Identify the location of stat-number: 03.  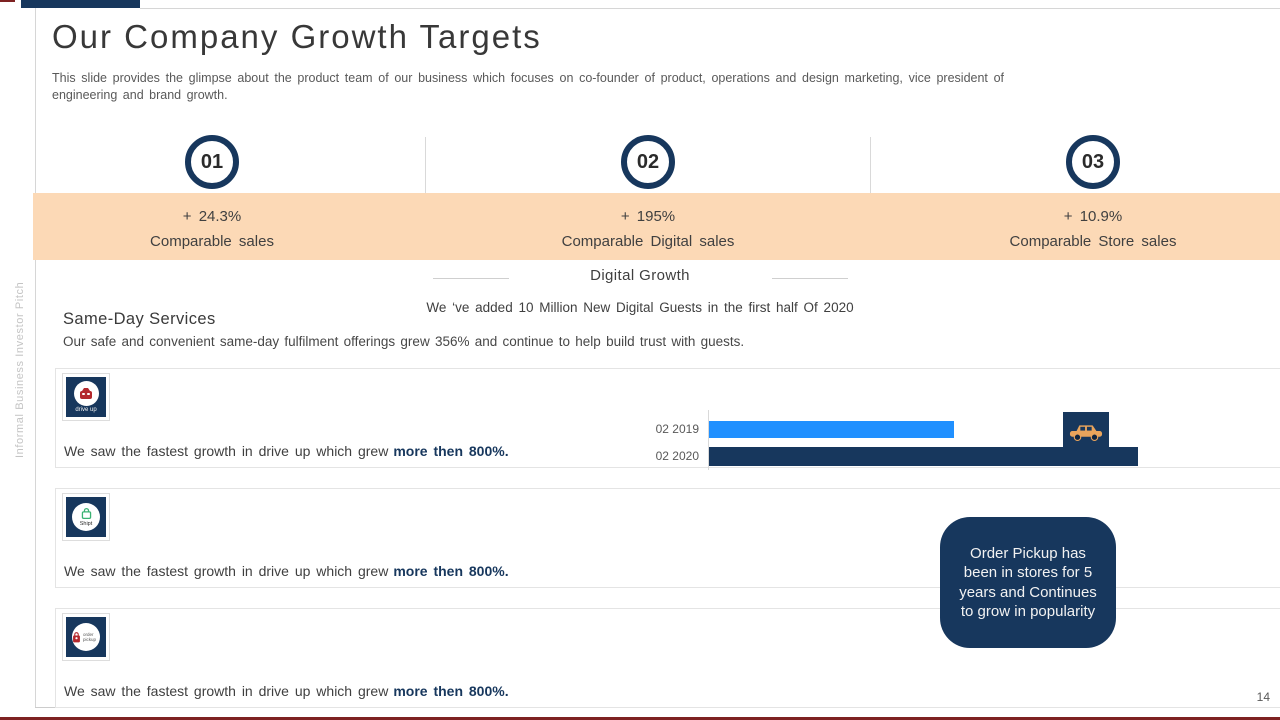
(1093, 161).